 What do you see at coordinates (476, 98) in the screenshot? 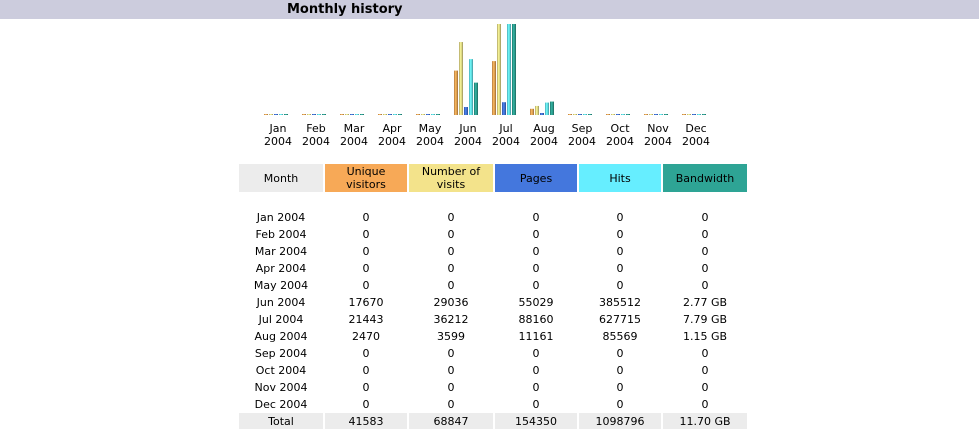
I see `bar-bandwidth-jun` at bounding box center [476, 98].